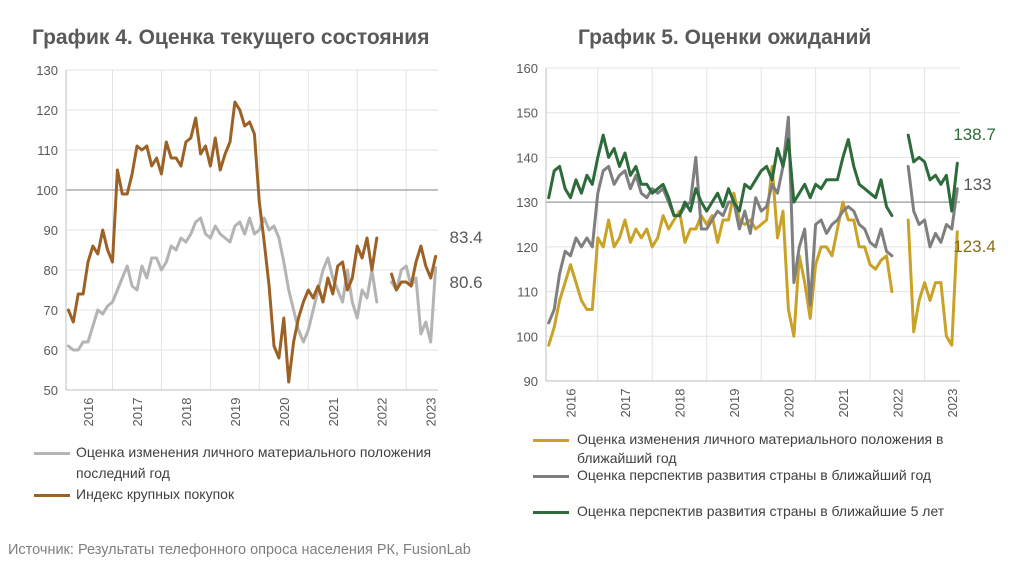  Describe the element at coordinates (551, 440) in the screenshot. I see `legend-swatch-gold` at that location.